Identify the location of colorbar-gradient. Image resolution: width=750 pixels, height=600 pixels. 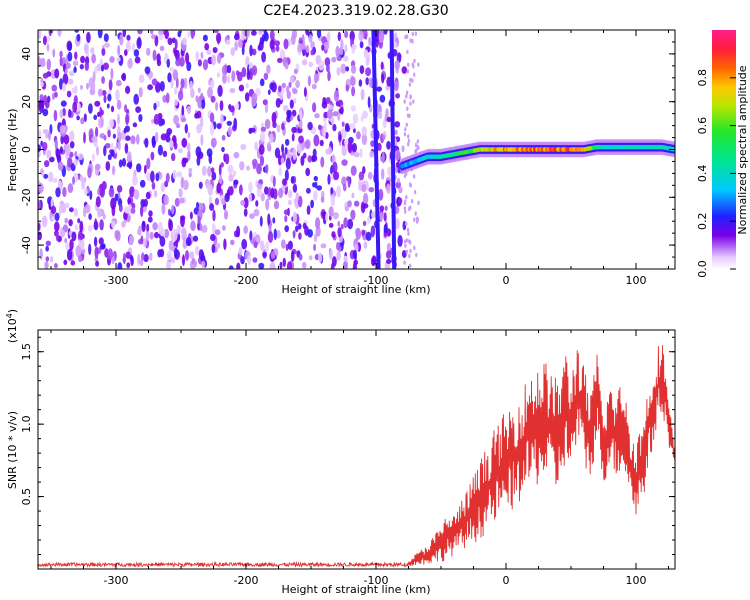
(724, 149).